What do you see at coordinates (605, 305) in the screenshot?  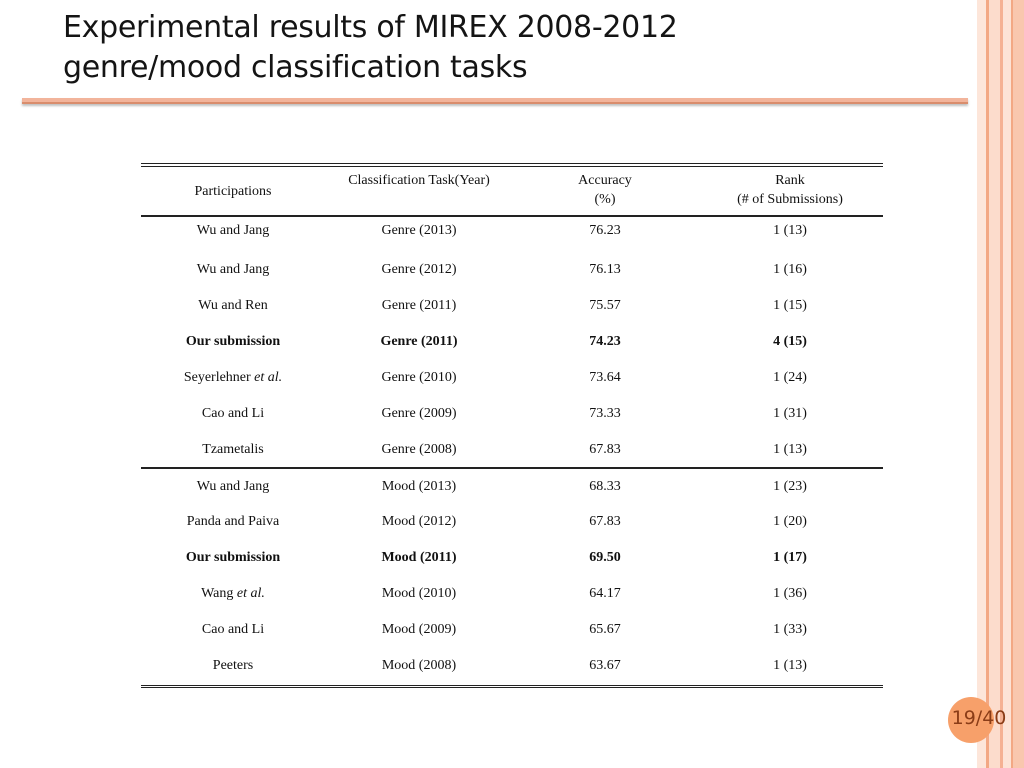 I see `cell-accuracy: 75.57` at bounding box center [605, 305].